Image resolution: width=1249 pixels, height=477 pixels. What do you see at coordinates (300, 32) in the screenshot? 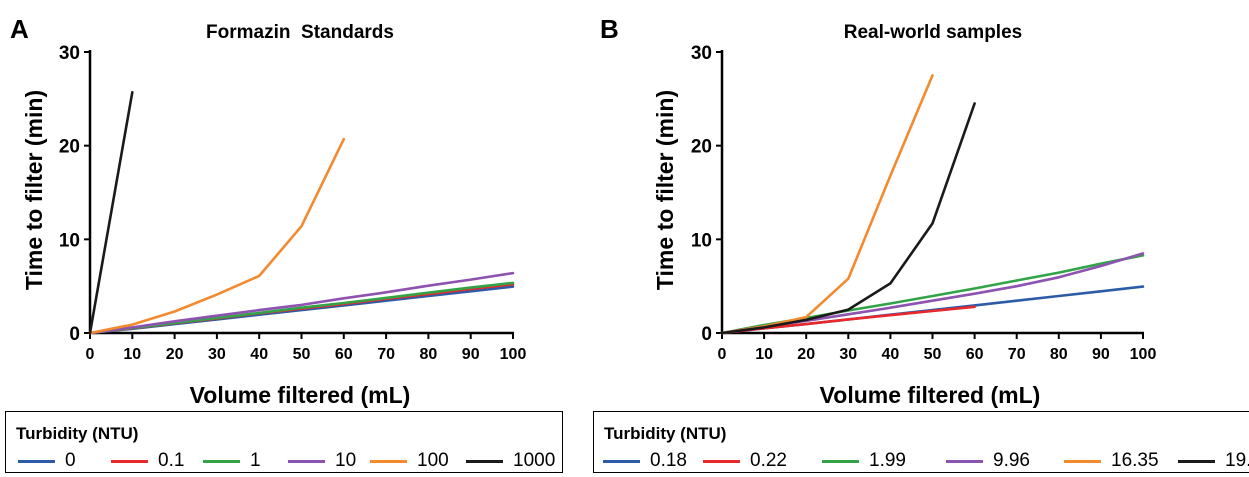
I see `chart-title-a: Formazin Standards` at bounding box center [300, 32].